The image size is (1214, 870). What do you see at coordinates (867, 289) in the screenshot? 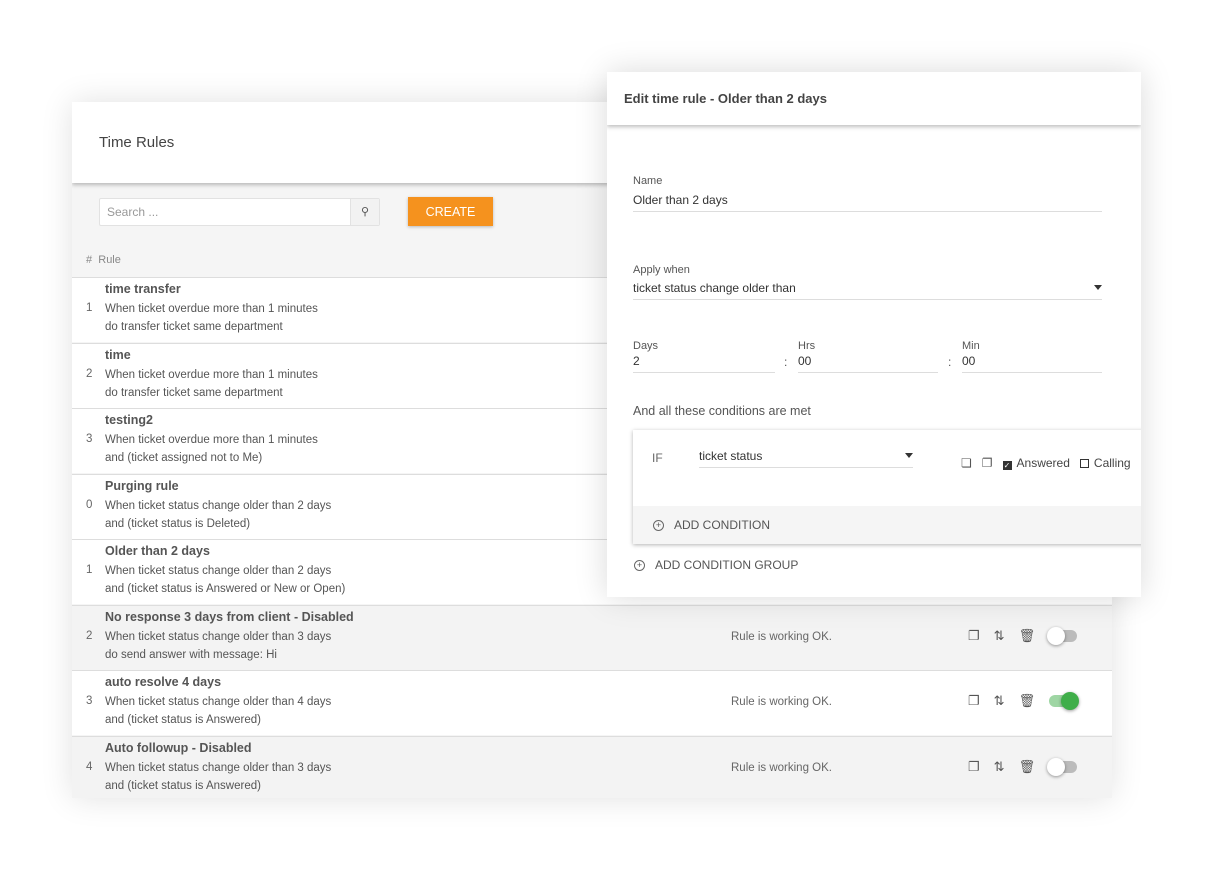
I see `apply-when-select: ticket status change older than` at bounding box center [867, 289].